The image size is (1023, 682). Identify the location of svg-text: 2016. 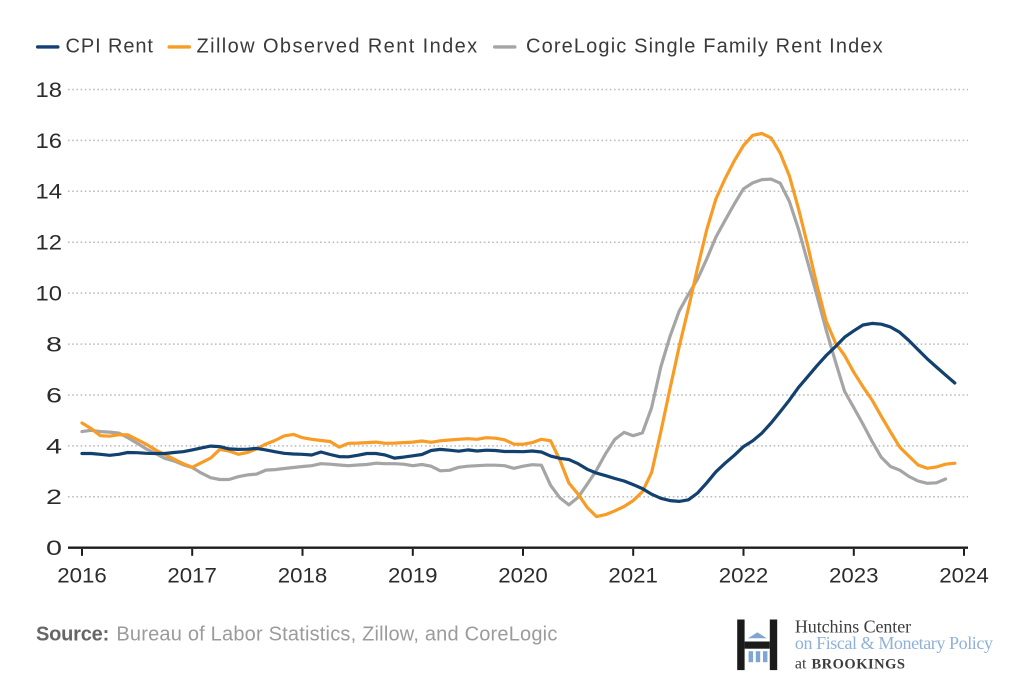
(82, 575).